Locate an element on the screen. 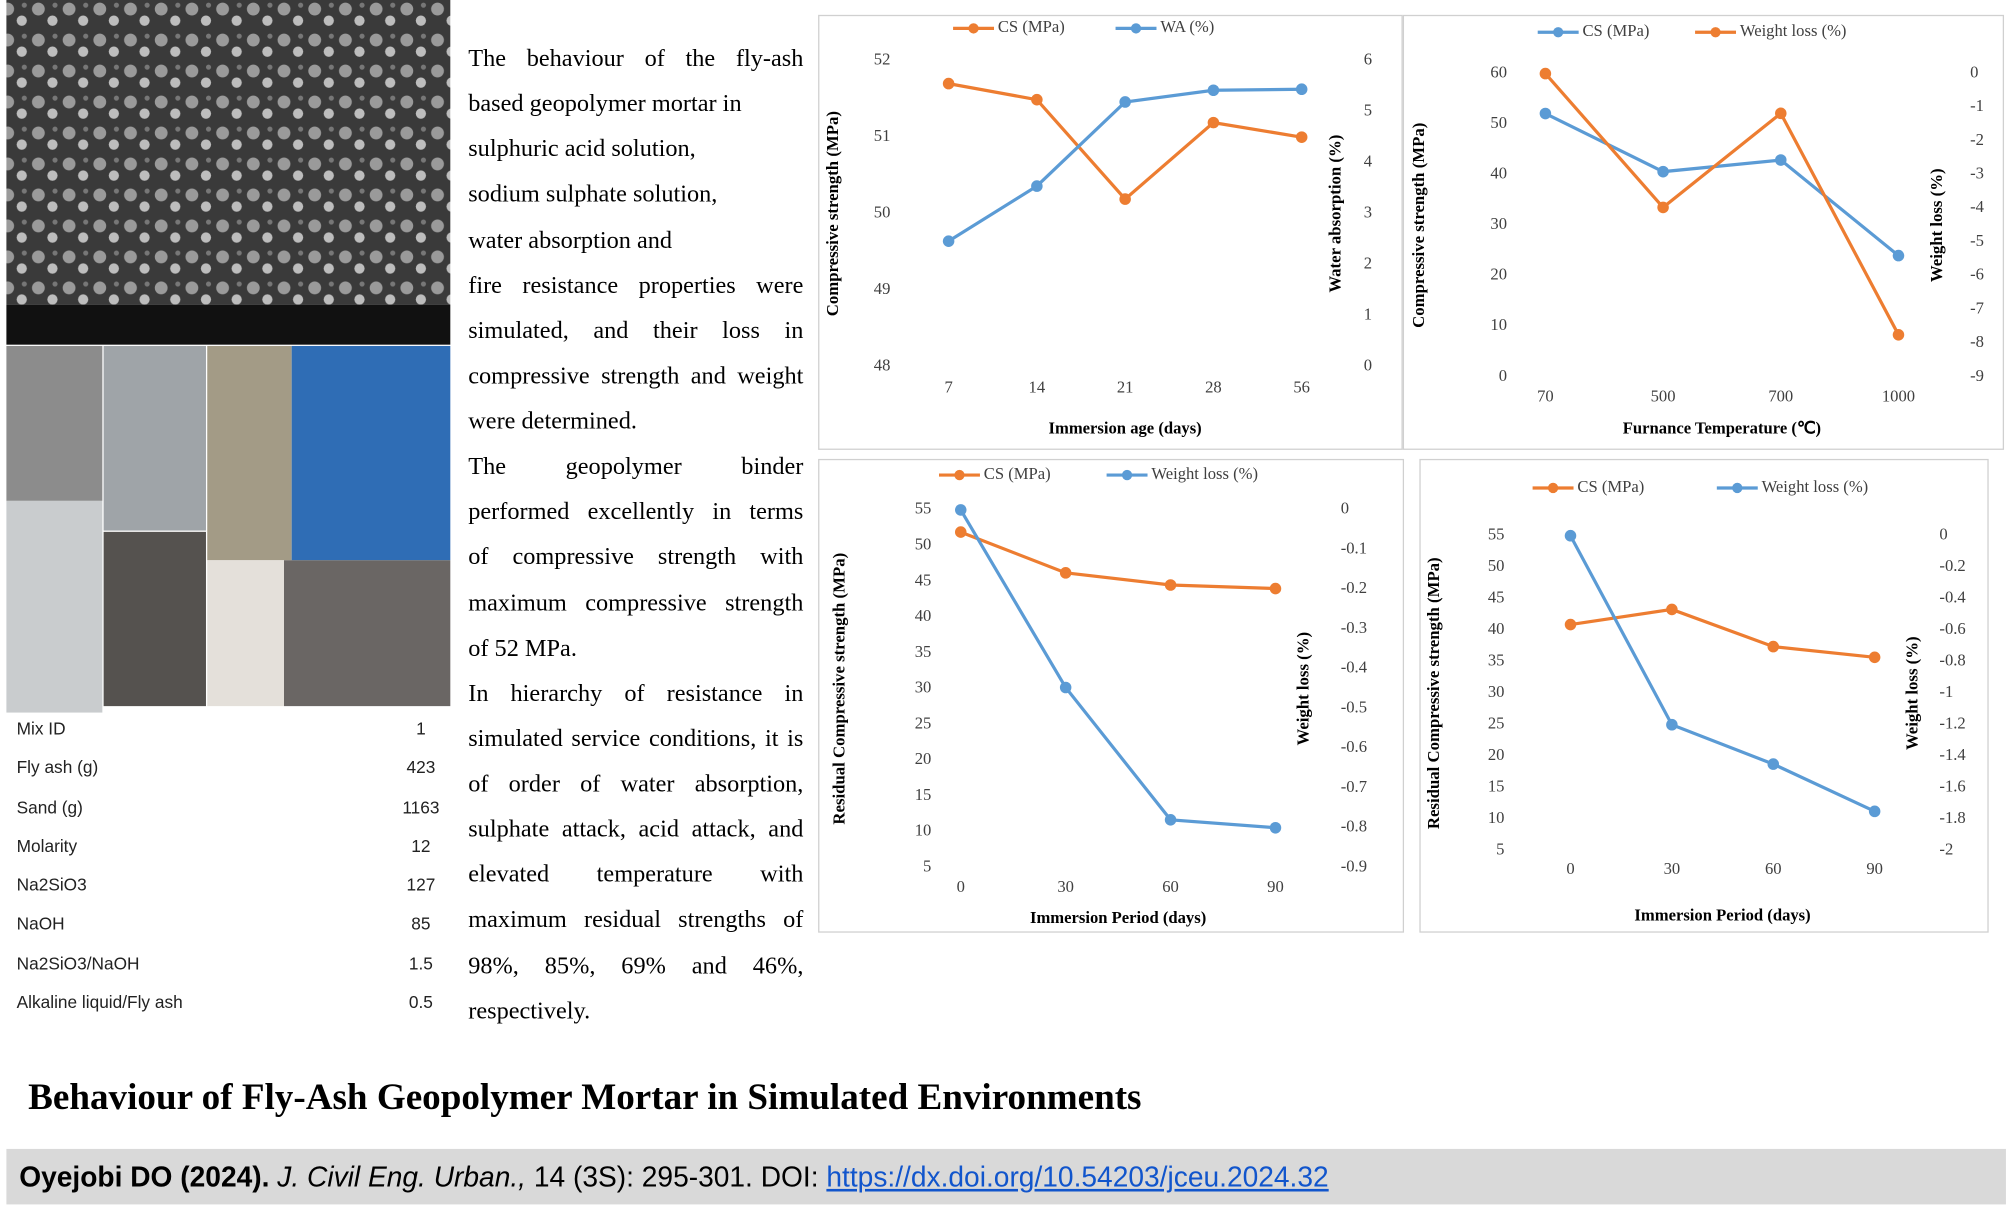 The image size is (2006, 1207). y2-tick-label: -0.8 is located at coordinates (1354, 826).